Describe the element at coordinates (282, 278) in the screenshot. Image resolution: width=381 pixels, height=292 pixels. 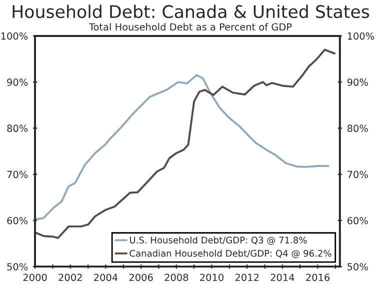
I see `x-tick-label: 2014` at that location.